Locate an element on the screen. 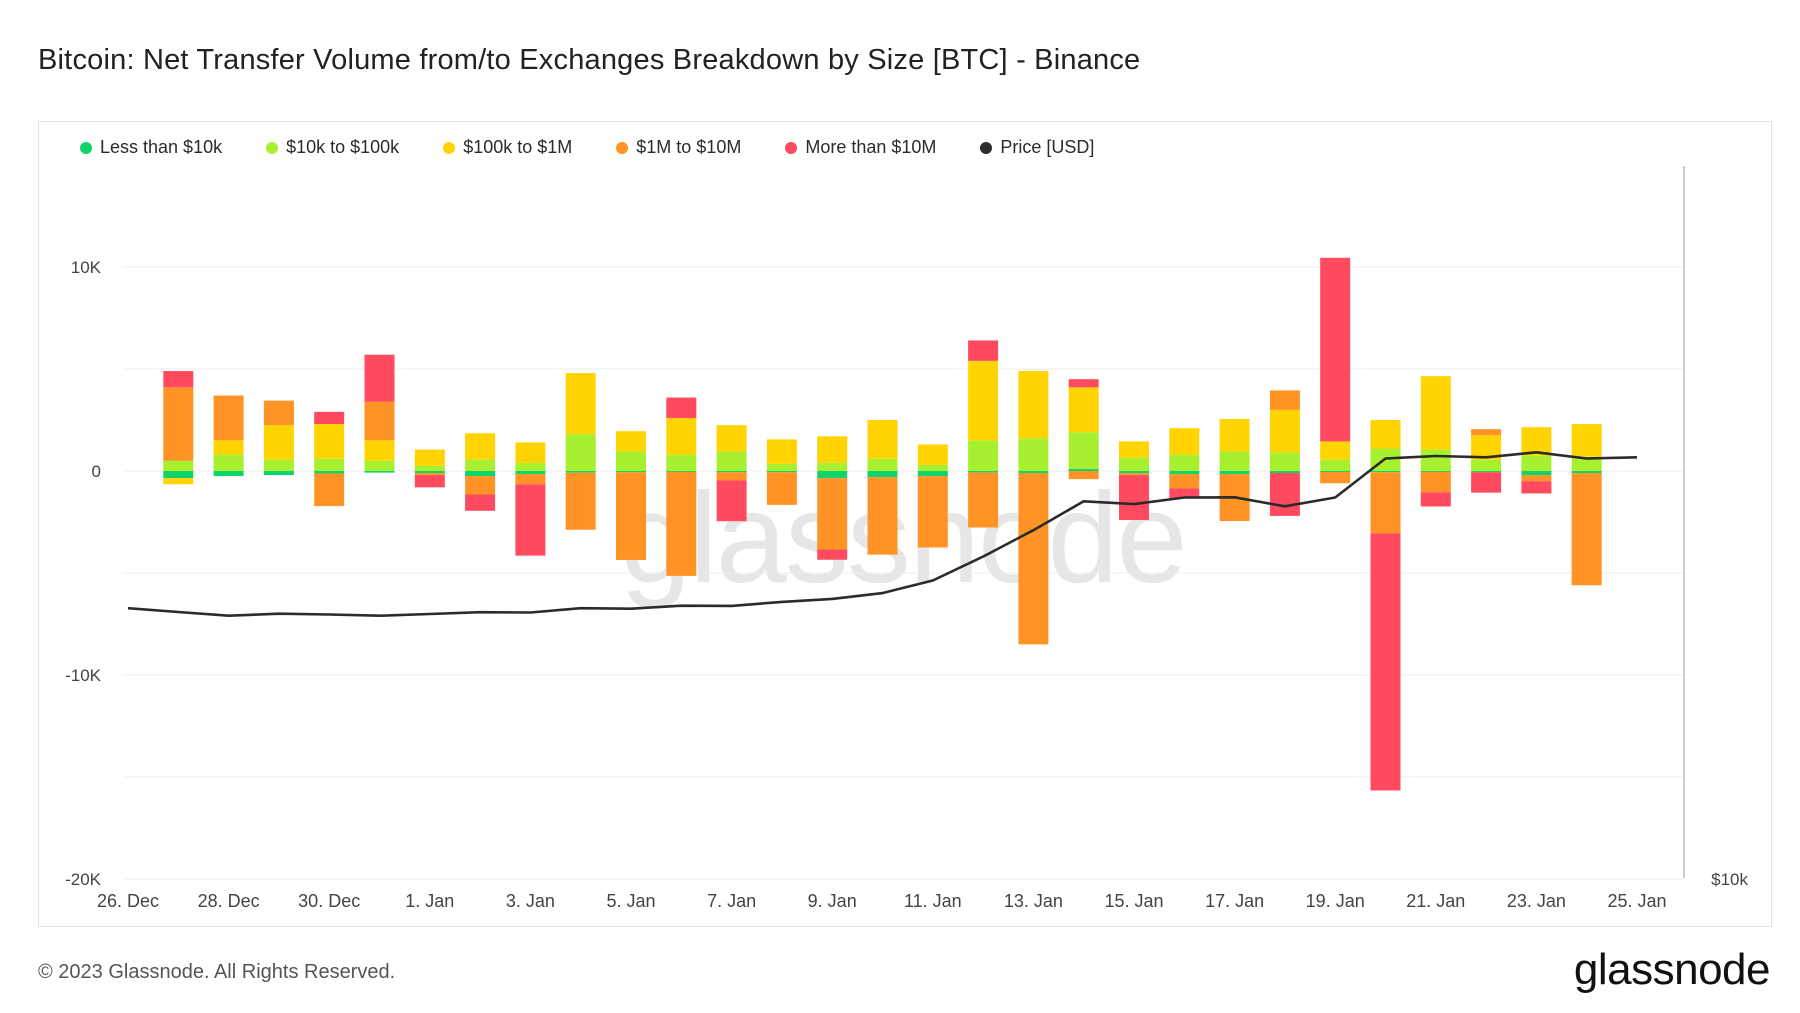  legend-item-price-usd: Price [USD] is located at coordinates (1037, 147).